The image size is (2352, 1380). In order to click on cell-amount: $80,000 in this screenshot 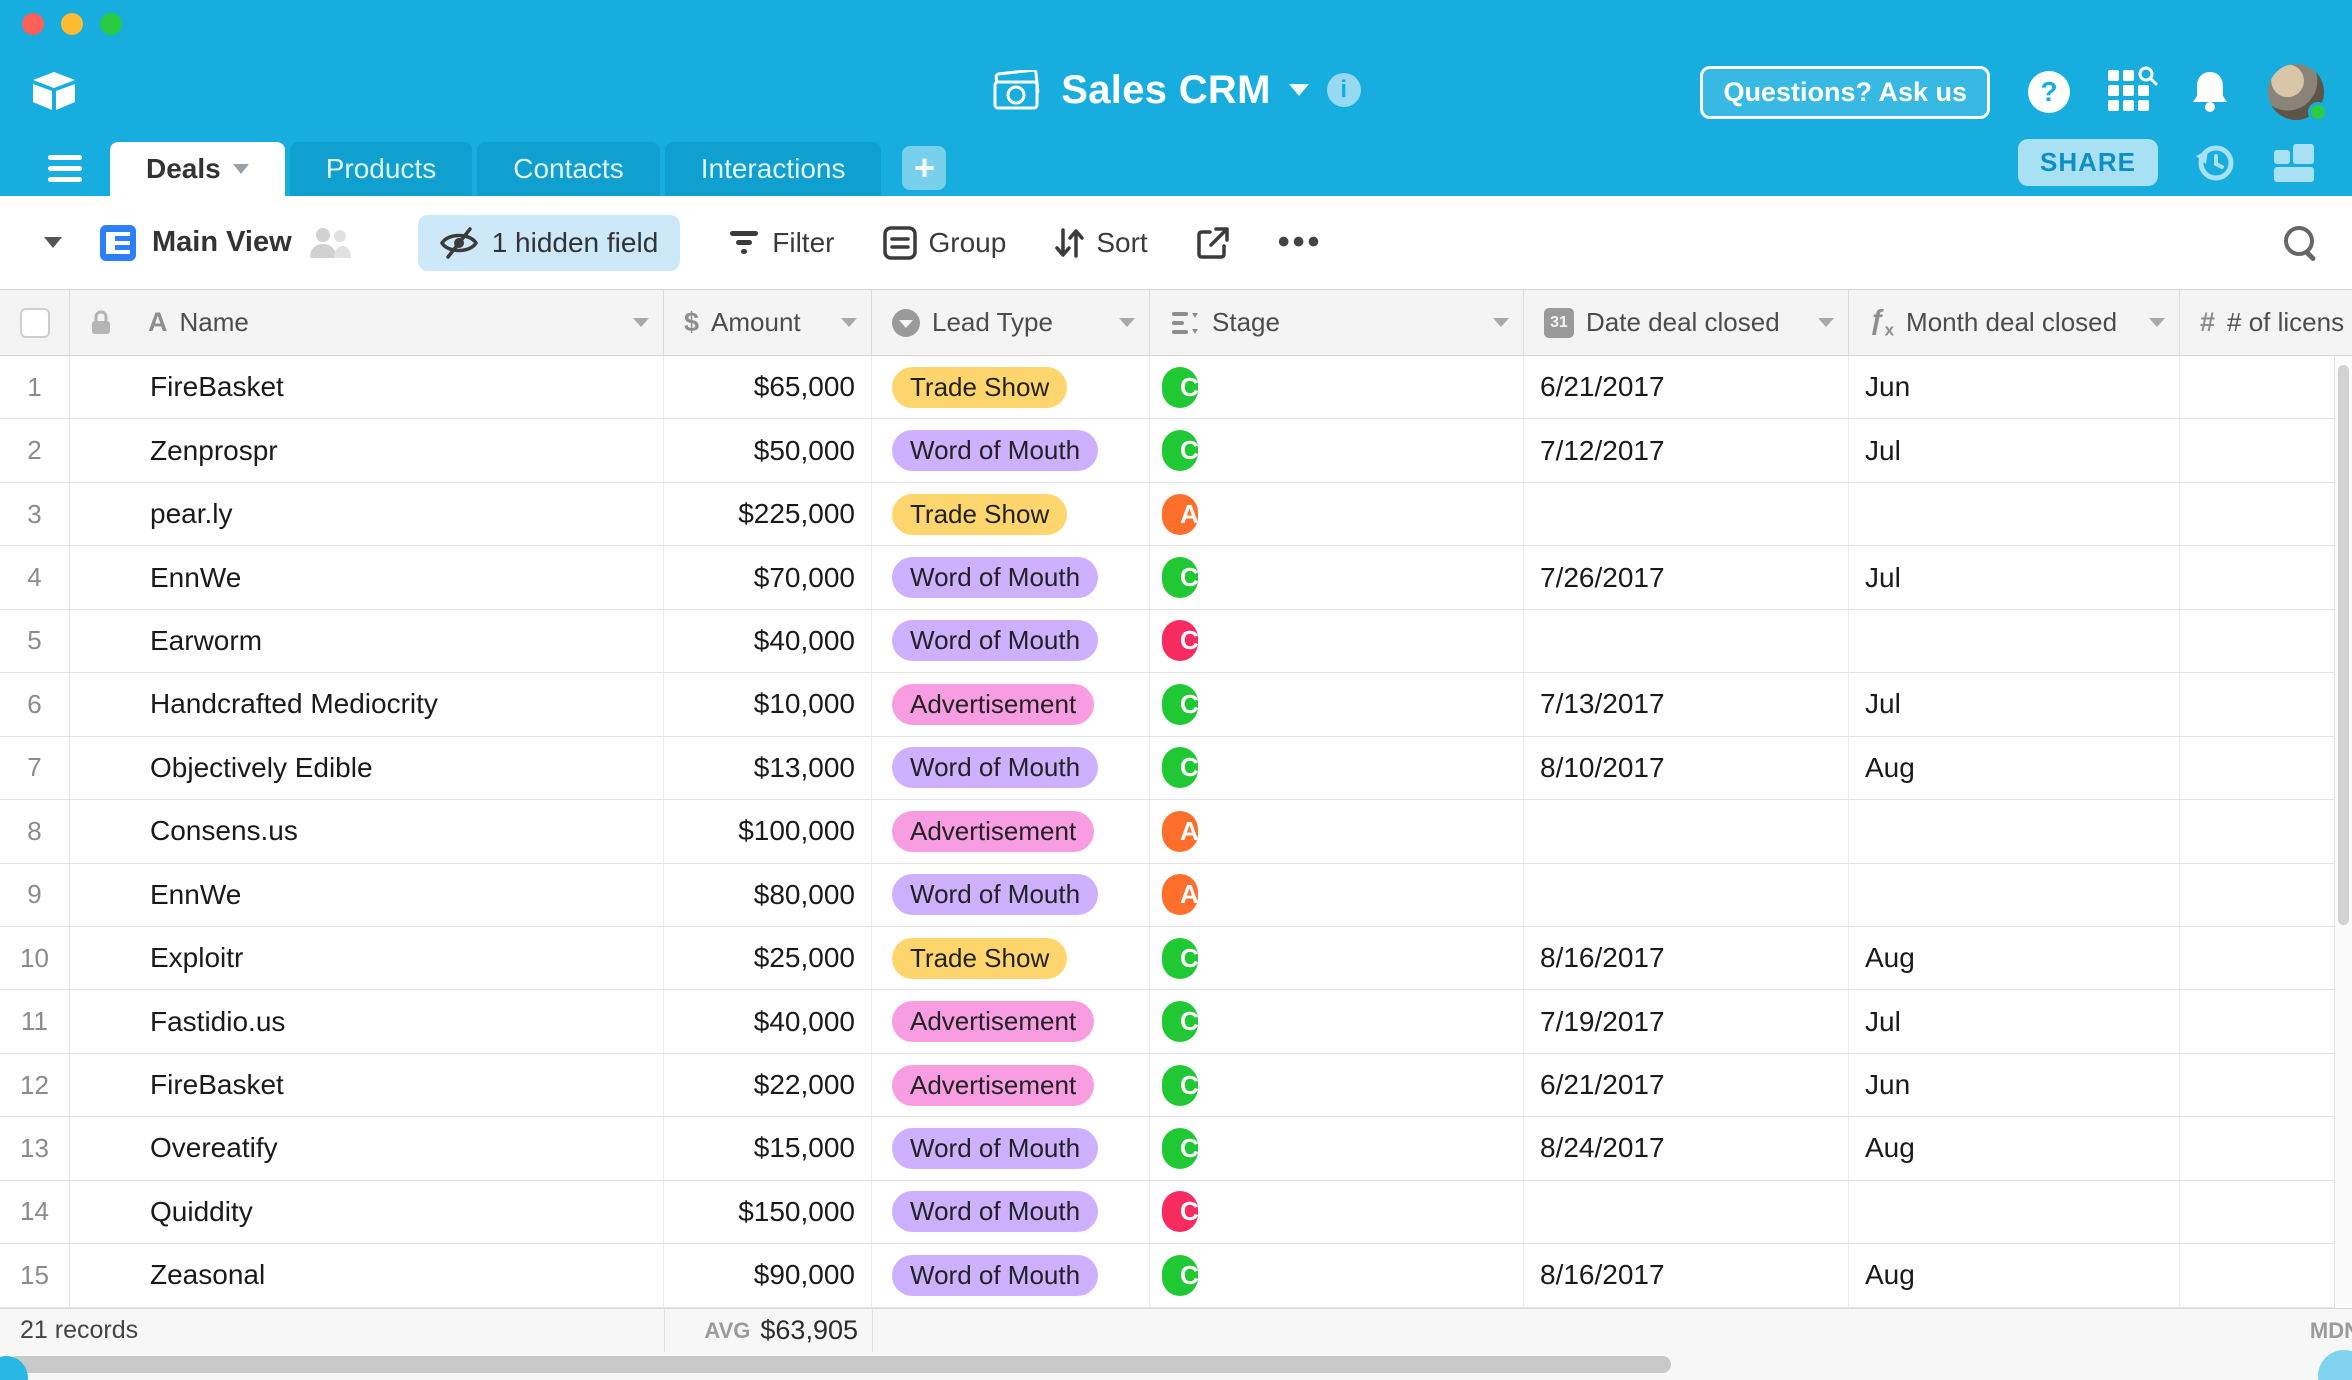, I will do `click(768, 894)`.